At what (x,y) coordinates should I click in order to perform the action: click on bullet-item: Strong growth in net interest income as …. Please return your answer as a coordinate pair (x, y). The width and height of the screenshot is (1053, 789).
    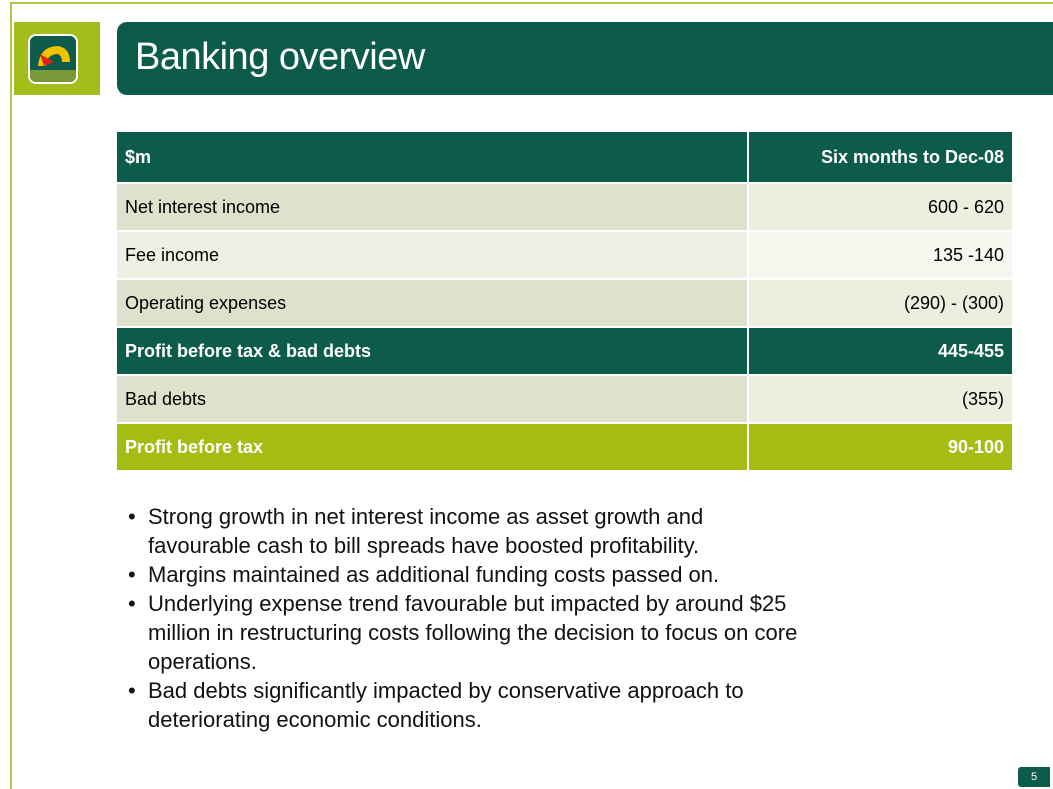
    Looking at the image, I should click on (468, 531).